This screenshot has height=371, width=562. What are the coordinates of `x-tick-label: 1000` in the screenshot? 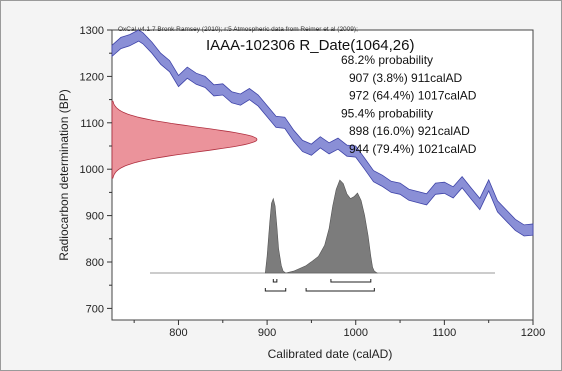 It's located at (355, 333).